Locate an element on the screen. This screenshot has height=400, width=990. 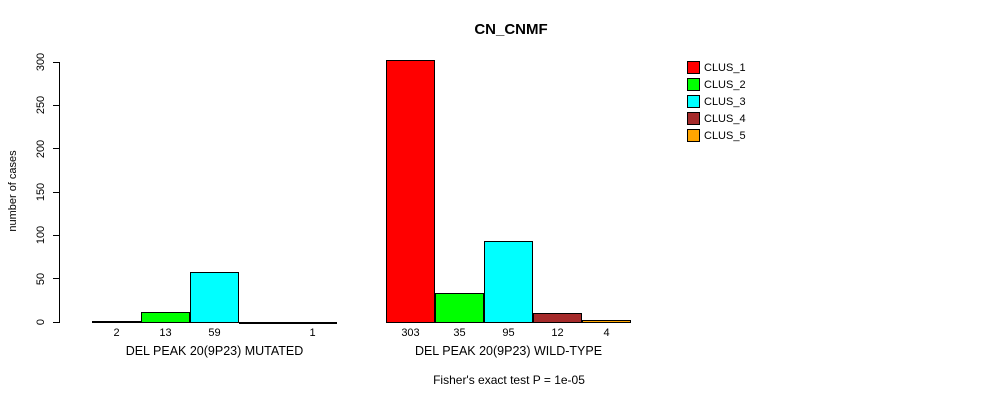
legend: CLUS_1 CLUS_2 CLUS_3 CLUS_4 CLUS_5 is located at coordinates (716, 103).